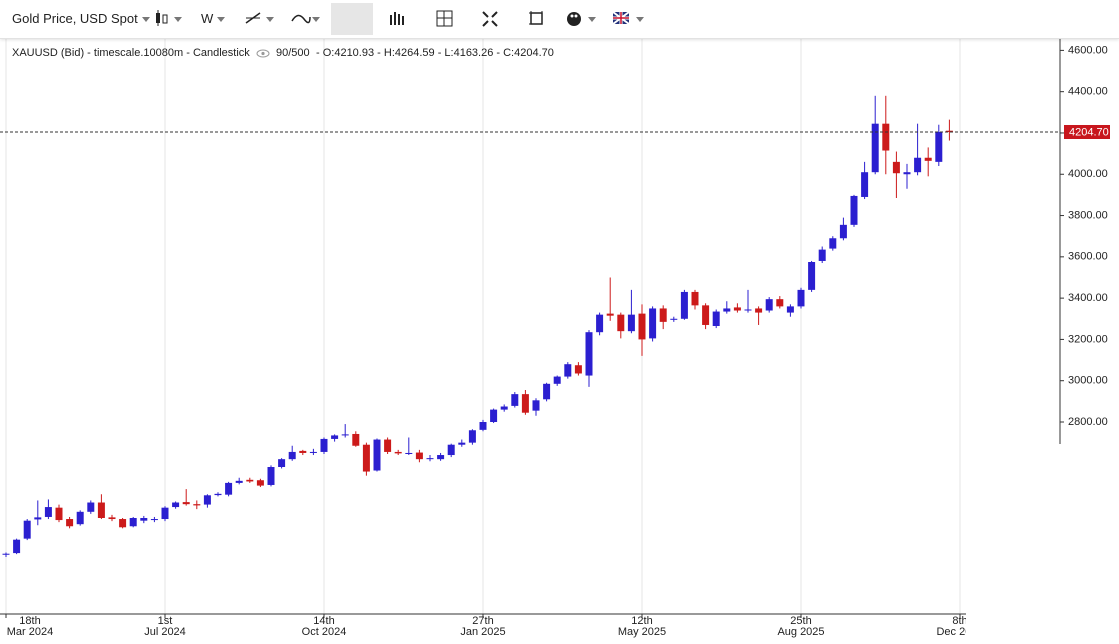 The image size is (1119, 644). What do you see at coordinates (482, 626) in the screenshot?
I see `x-tick-label: 27th Jan 2025` at bounding box center [482, 626].